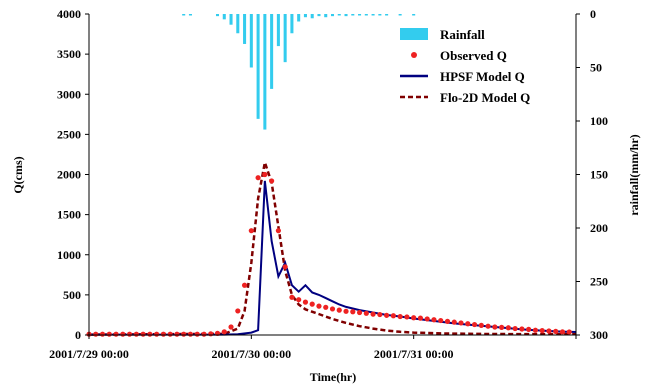  What do you see at coordinates (251, 354) in the screenshot?
I see `x-tick-label: 2001/7/30 00:00` at bounding box center [251, 354].